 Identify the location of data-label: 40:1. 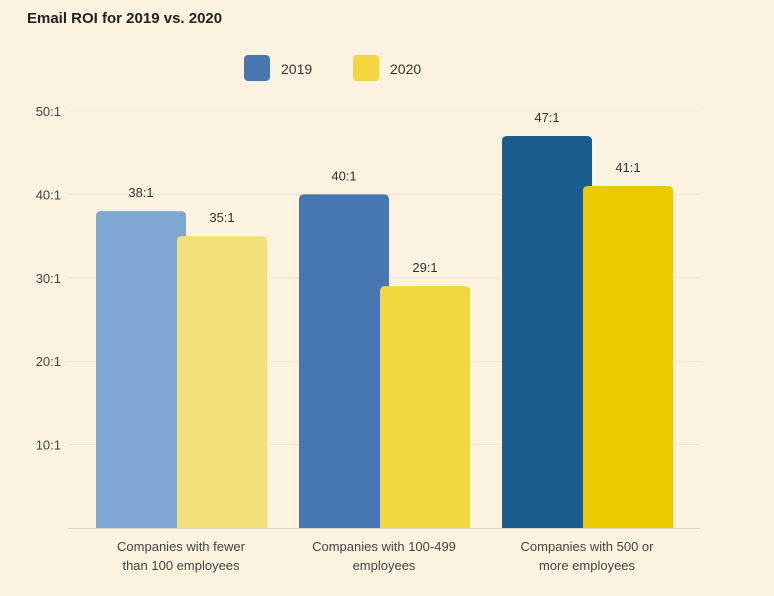
(343, 175).